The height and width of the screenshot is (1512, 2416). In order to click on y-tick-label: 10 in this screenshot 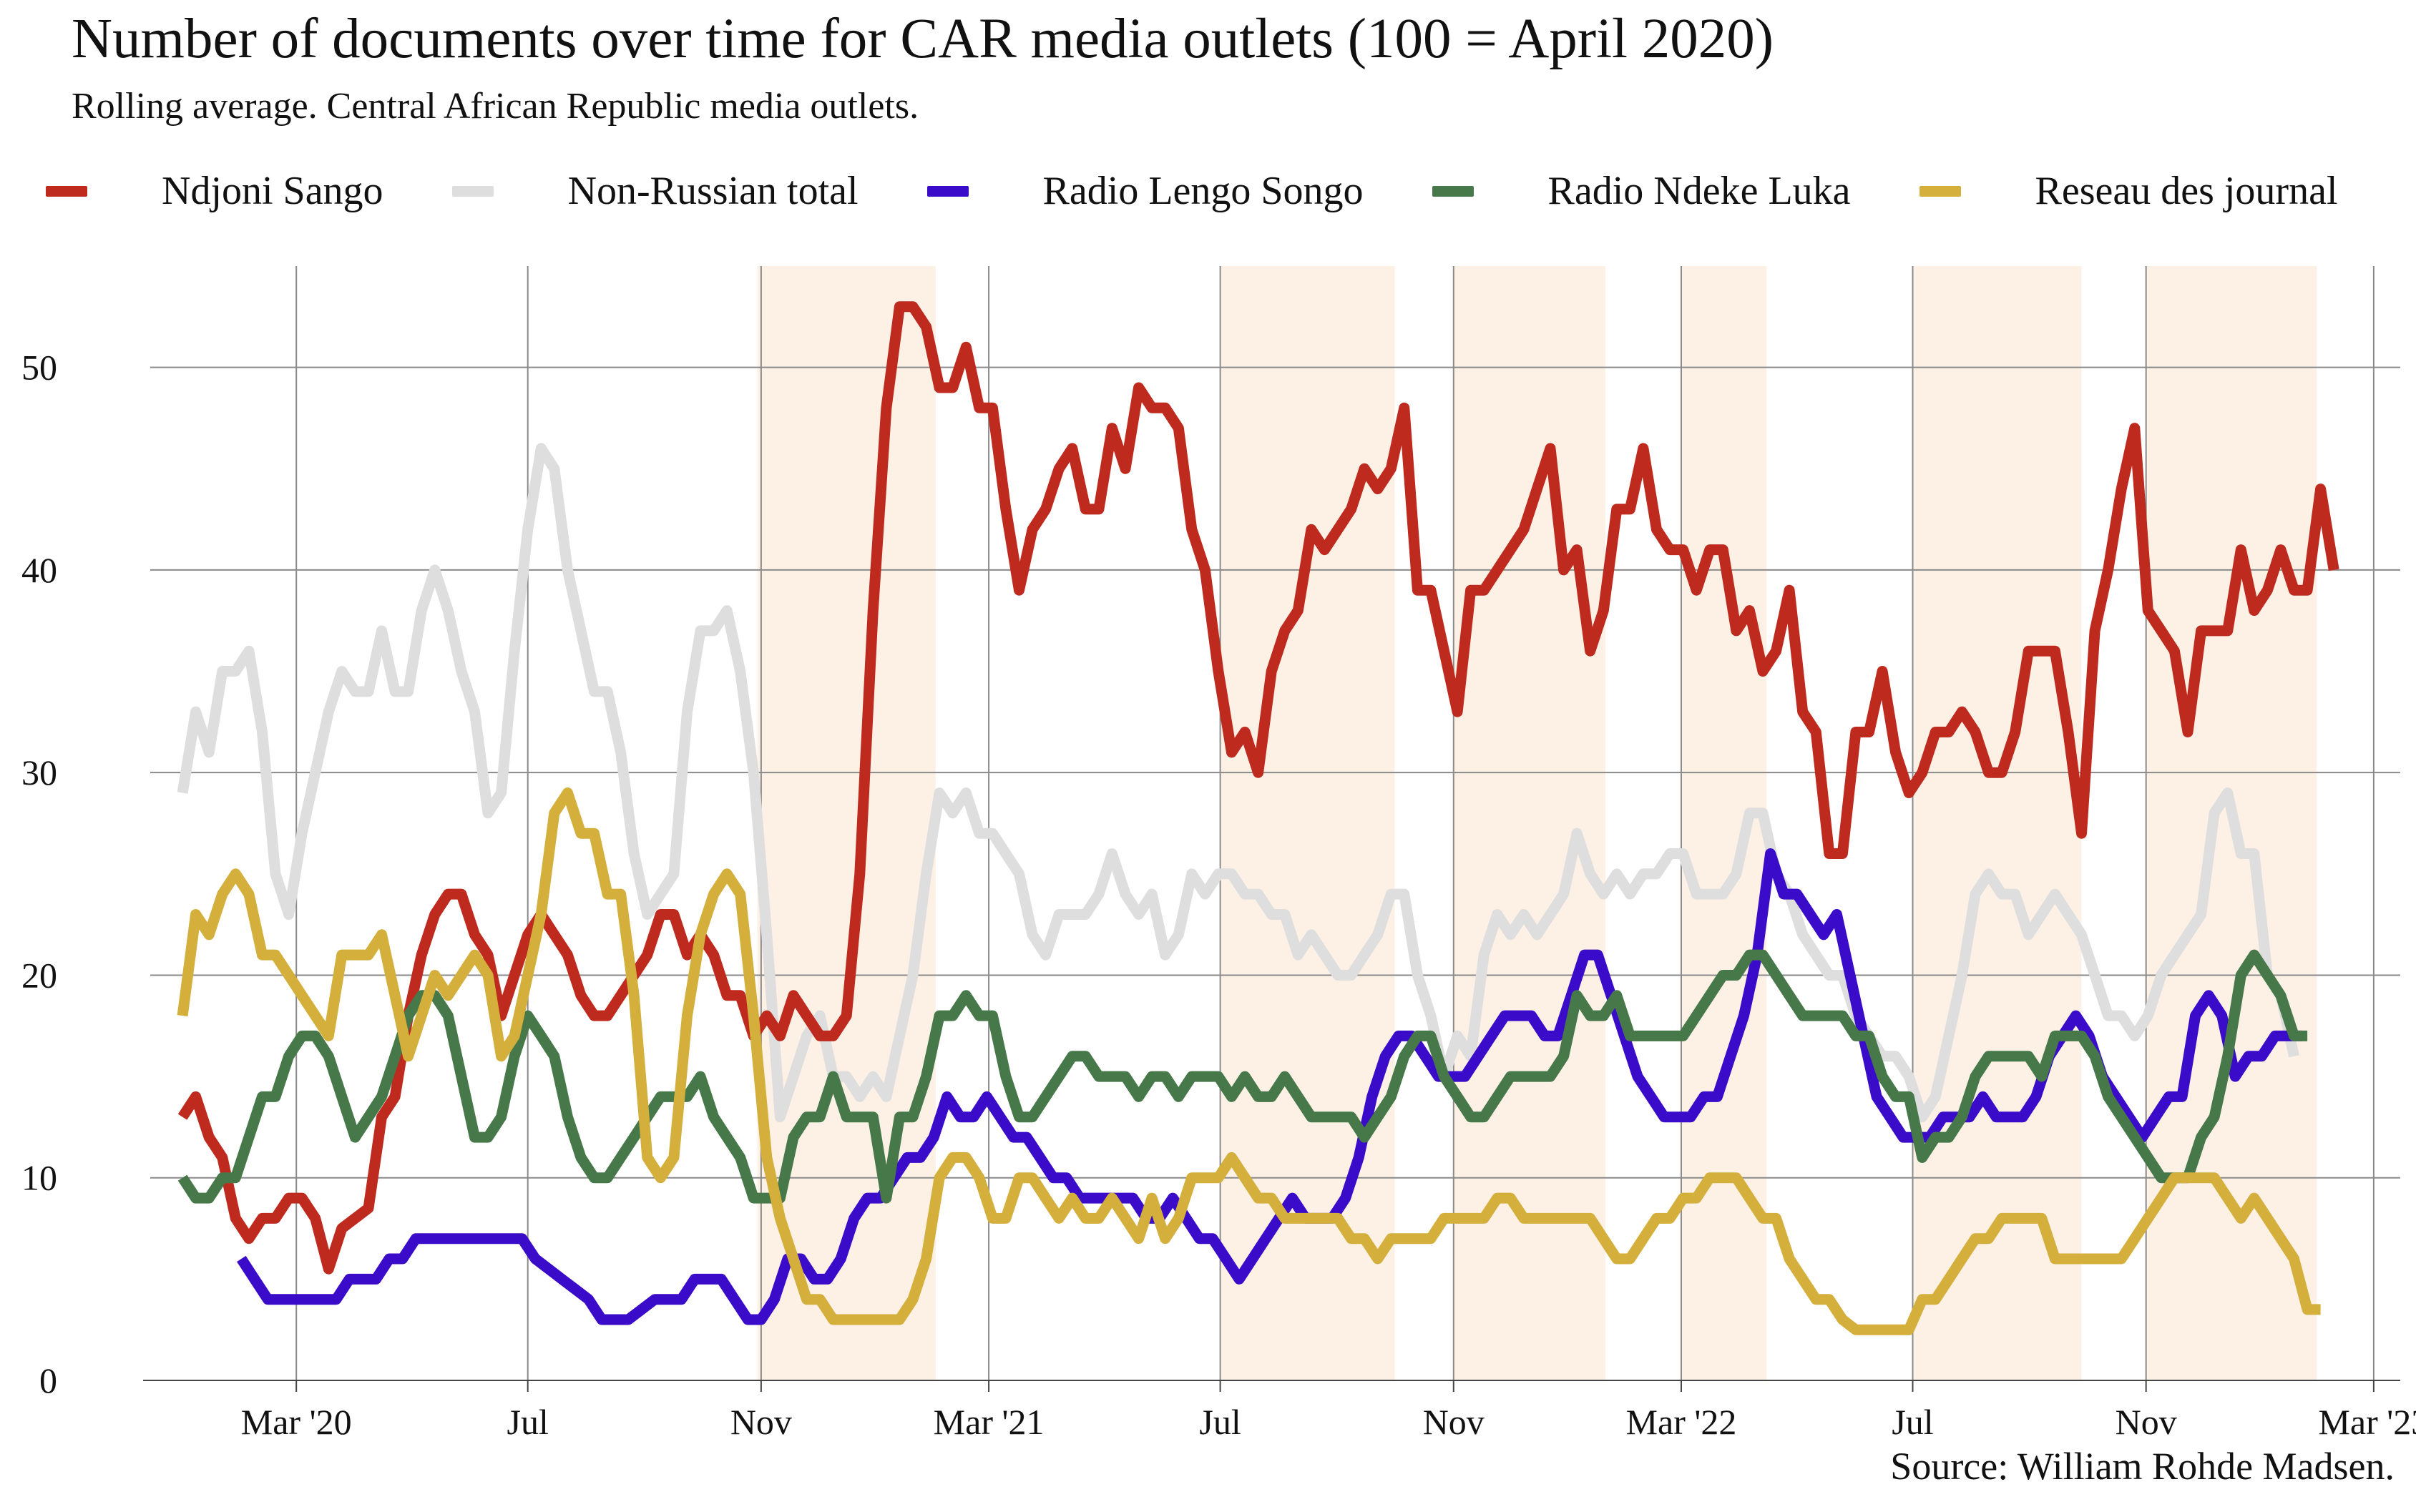, I will do `click(39, 1178)`.